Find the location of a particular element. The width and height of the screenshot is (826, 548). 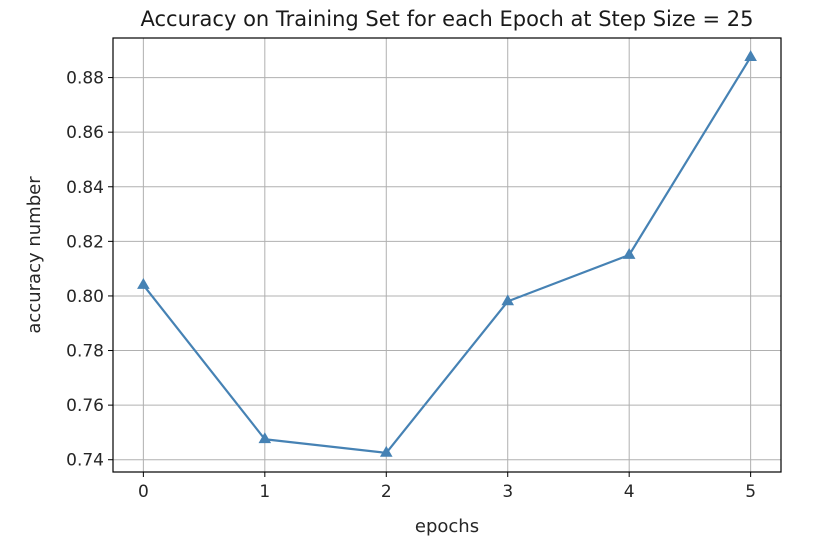

y-tick-label: 0.86 is located at coordinates (85, 133).